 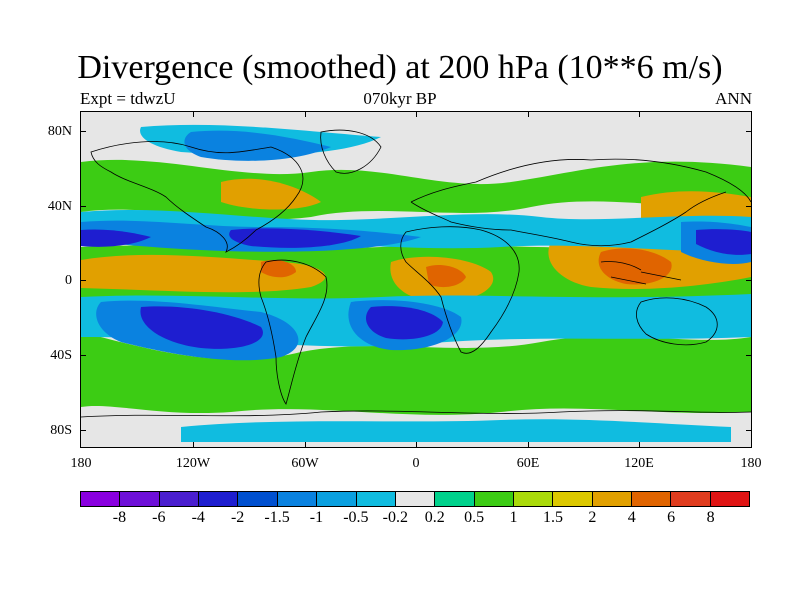 What do you see at coordinates (59, 206) in the screenshot?
I see `lat-label-40n: 40N` at bounding box center [59, 206].